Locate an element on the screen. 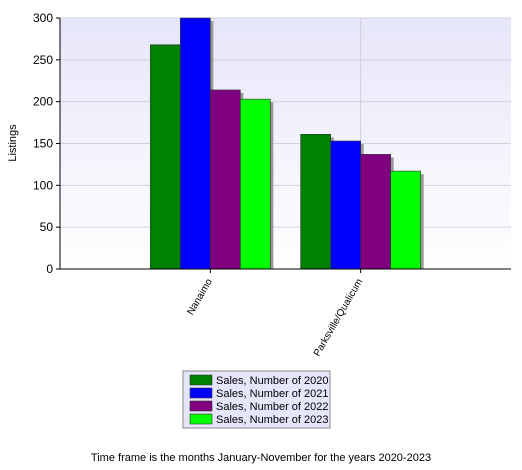 This screenshot has height=470, width=522. y-axis-label: Listings is located at coordinates (13, 143).